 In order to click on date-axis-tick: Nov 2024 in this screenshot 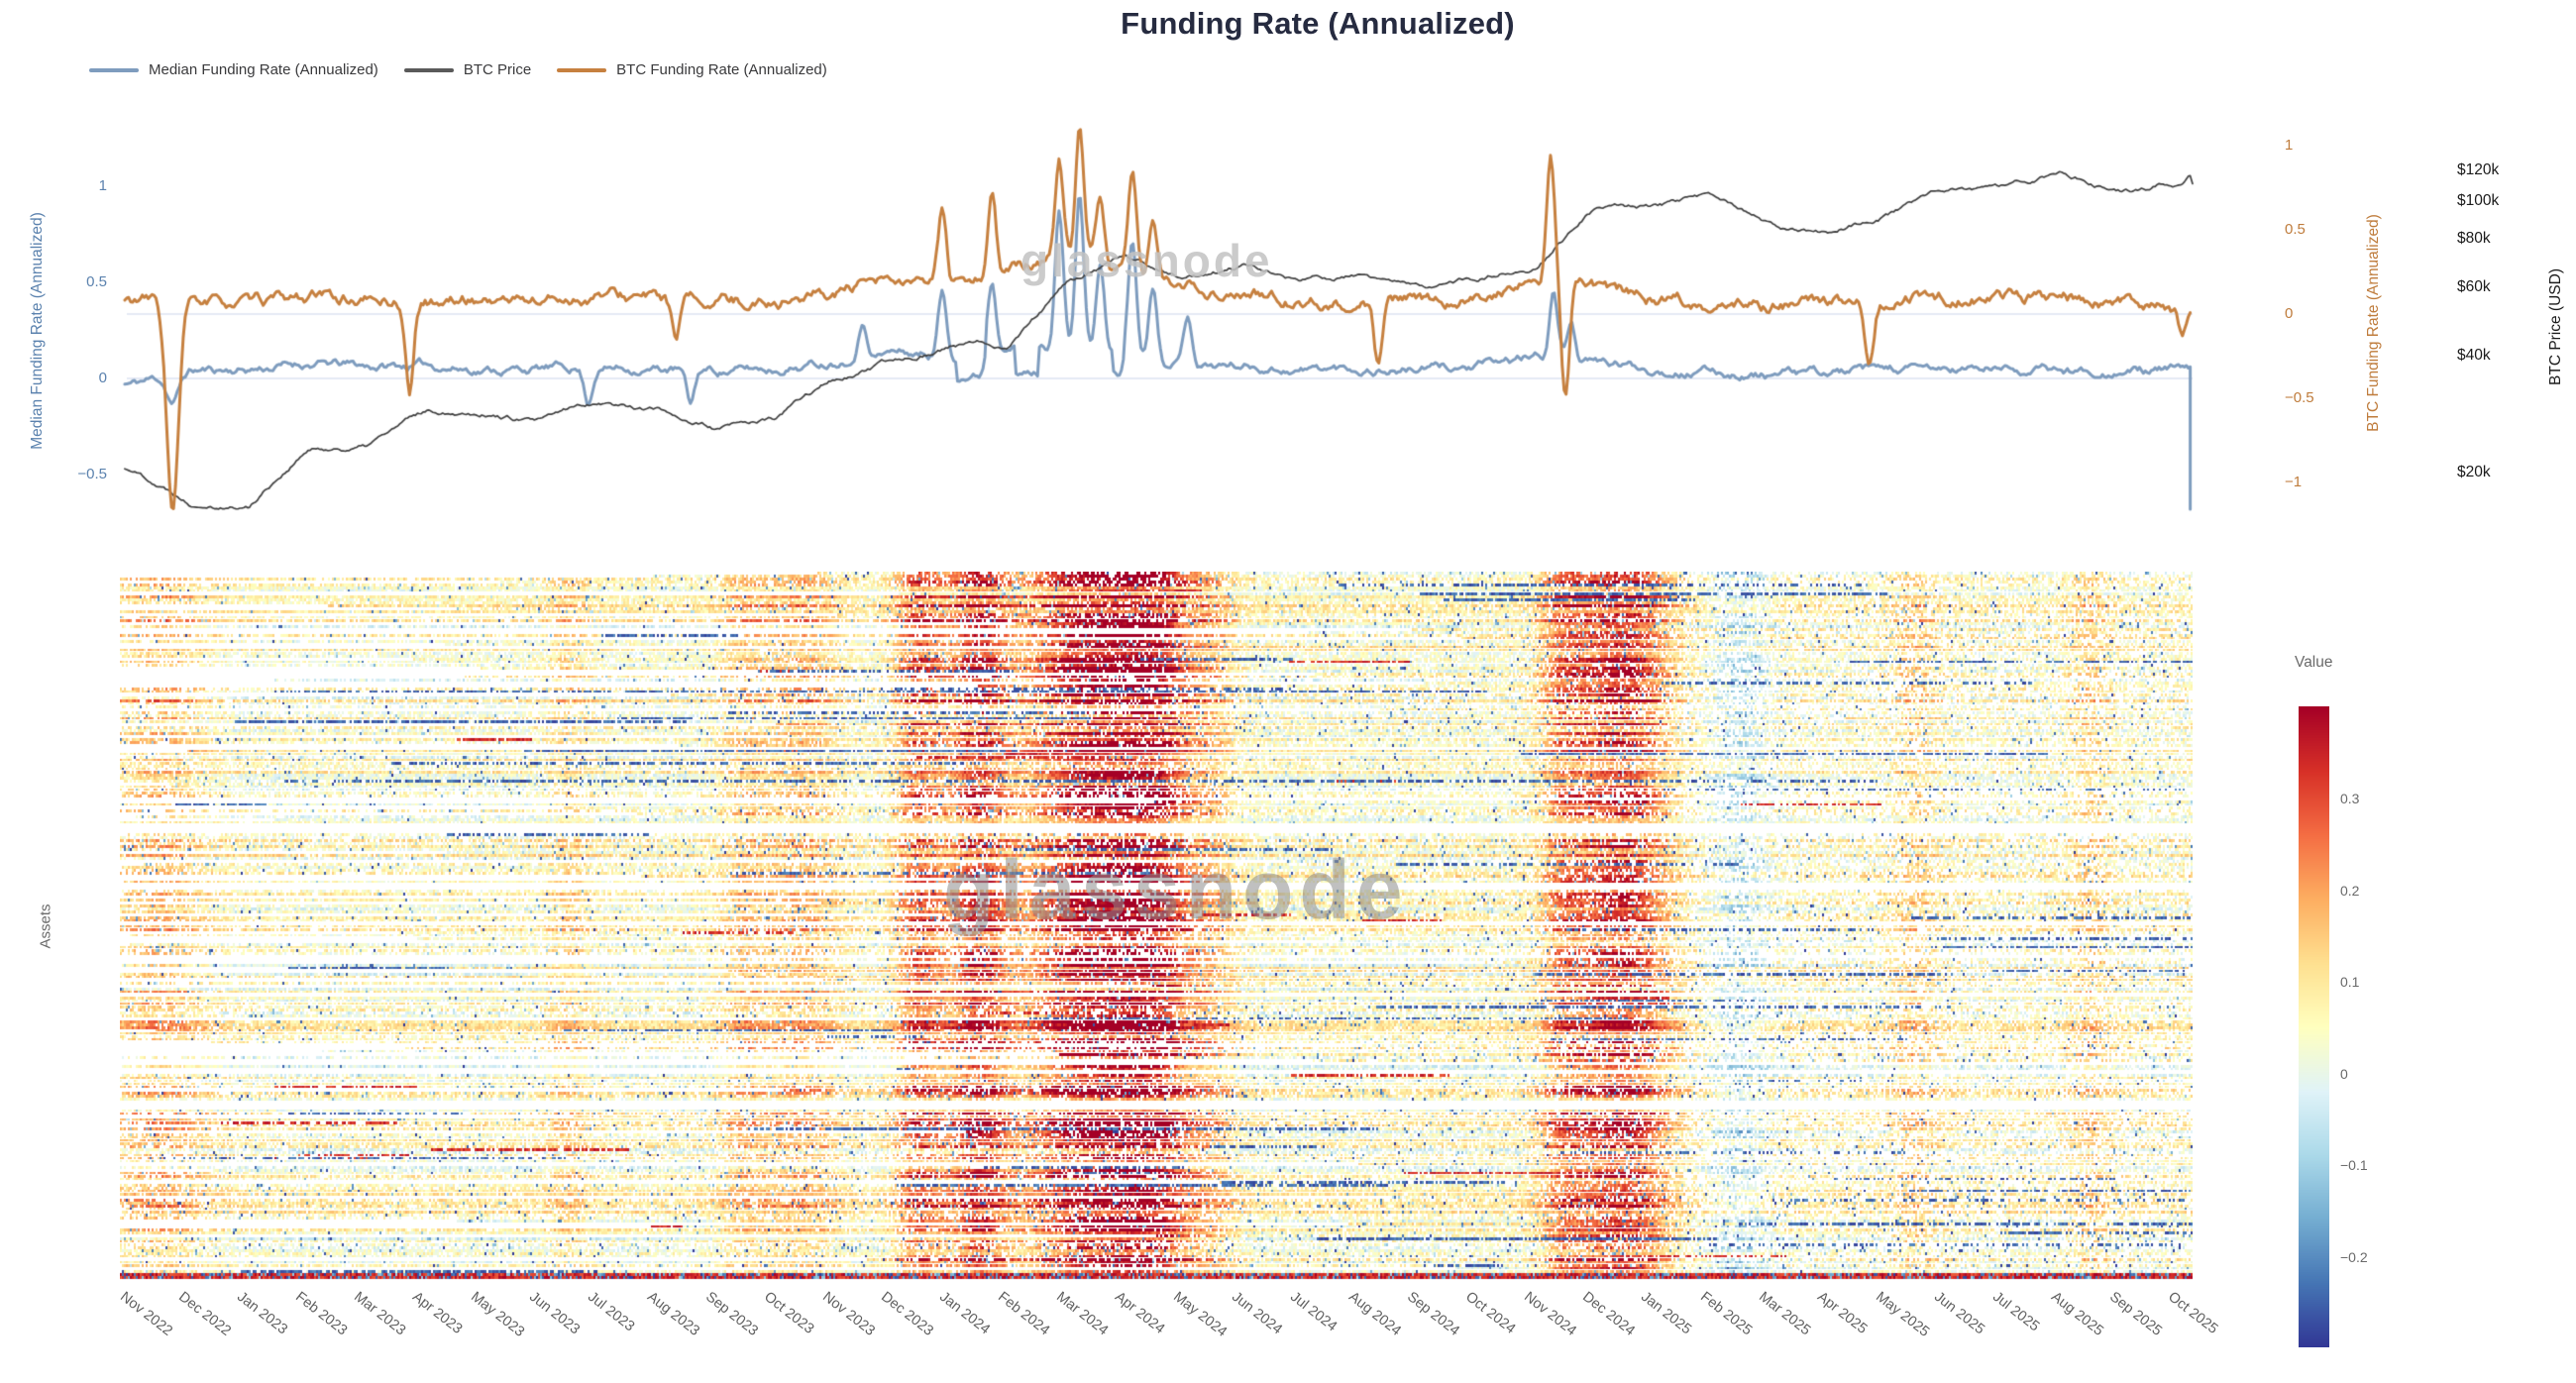, I will do `click(1551, 1314)`.